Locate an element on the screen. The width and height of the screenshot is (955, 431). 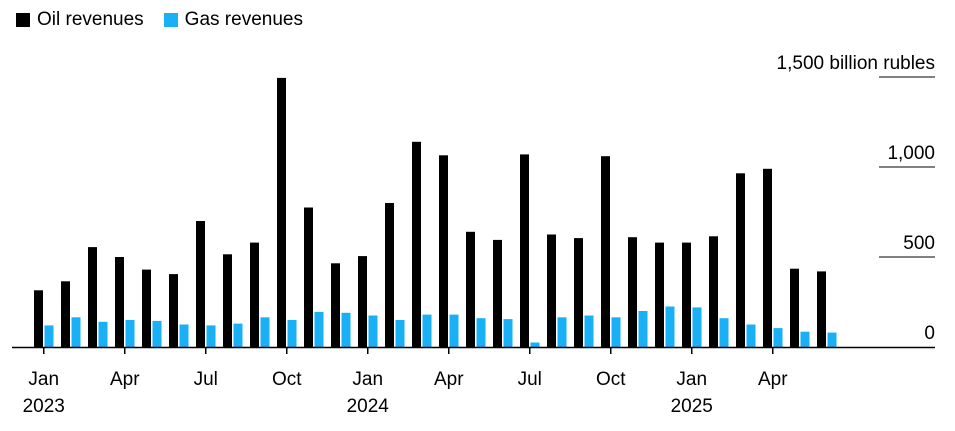
y-tick-label: 1,500 billion rubles is located at coordinates (856, 63).